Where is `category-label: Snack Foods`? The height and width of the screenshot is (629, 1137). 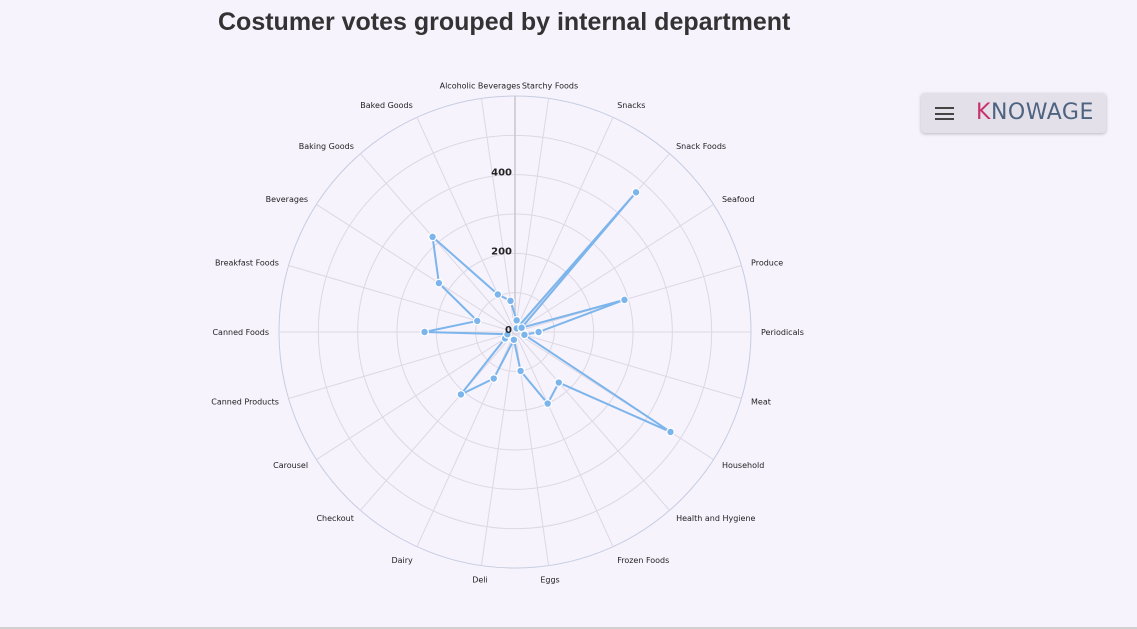 category-label: Snack Foods is located at coordinates (701, 146).